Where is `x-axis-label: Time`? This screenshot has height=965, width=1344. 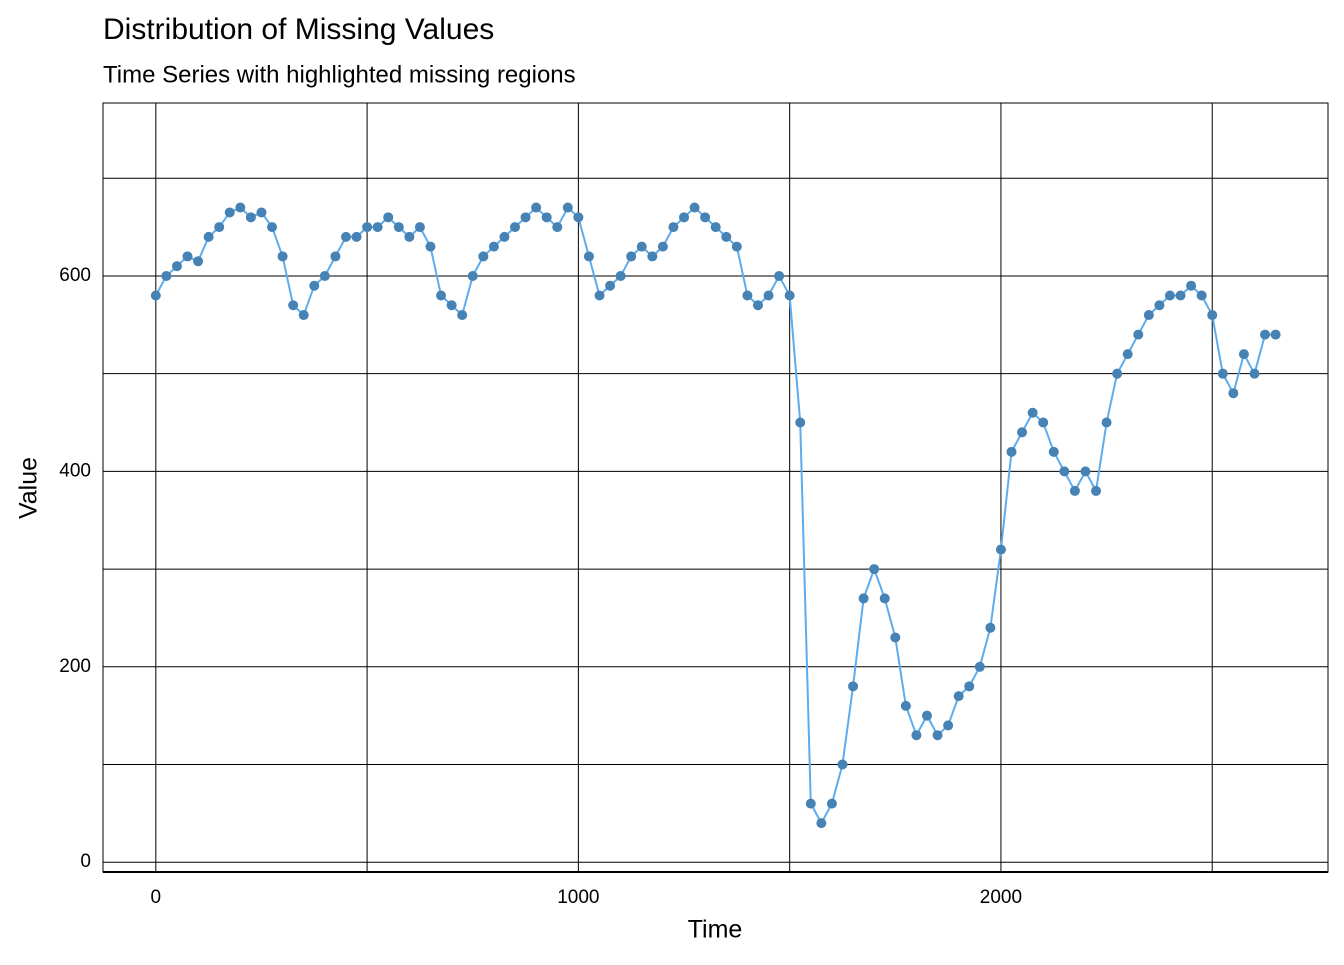 x-axis-label: Time is located at coordinates (715, 930).